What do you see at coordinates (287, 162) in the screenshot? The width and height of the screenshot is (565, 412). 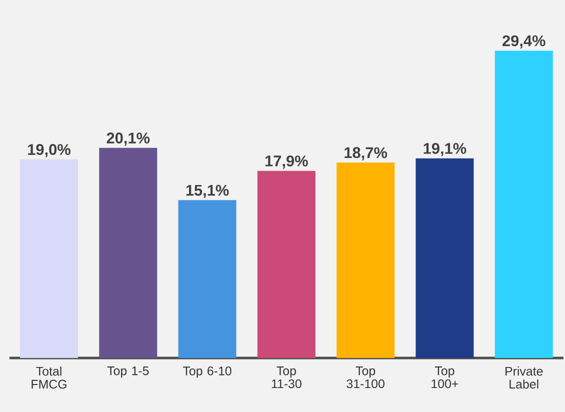 I see `data-label: 17,9%` at bounding box center [287, 162].